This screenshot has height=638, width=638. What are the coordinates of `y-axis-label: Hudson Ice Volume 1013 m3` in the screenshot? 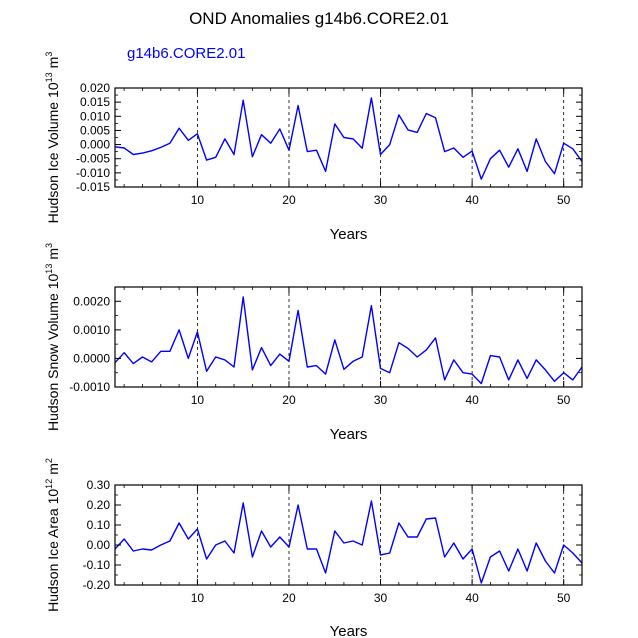 It's located at (52, 138).